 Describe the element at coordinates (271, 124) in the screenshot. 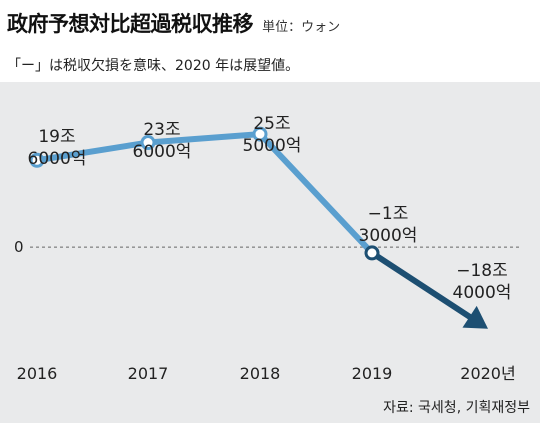

I see `data-label: 25조` at that location.